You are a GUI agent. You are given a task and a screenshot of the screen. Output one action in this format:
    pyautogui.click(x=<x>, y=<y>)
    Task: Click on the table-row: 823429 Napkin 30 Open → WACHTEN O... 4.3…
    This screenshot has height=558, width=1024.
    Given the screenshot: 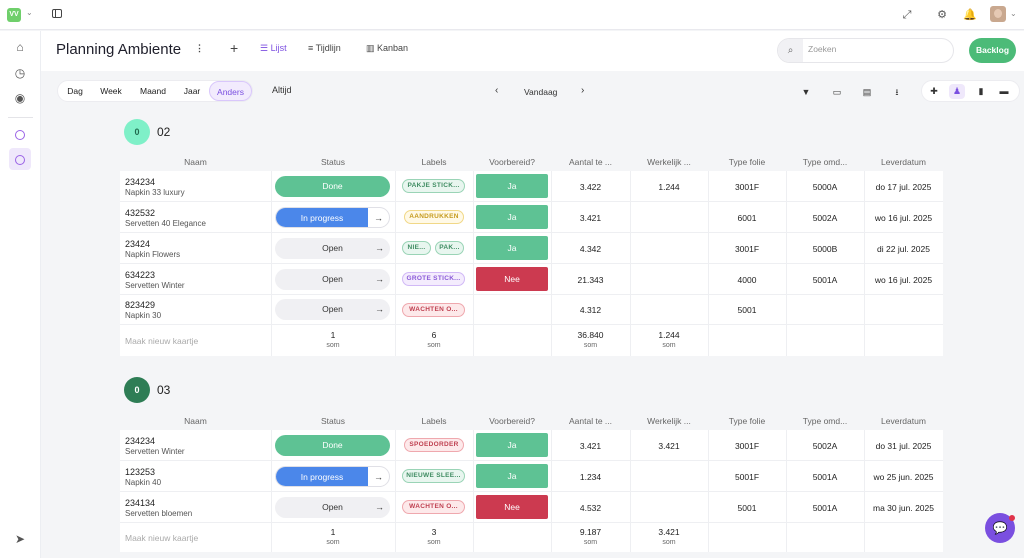 What is the action you would take?
    pyautogui.click(x=531, y=310)
    